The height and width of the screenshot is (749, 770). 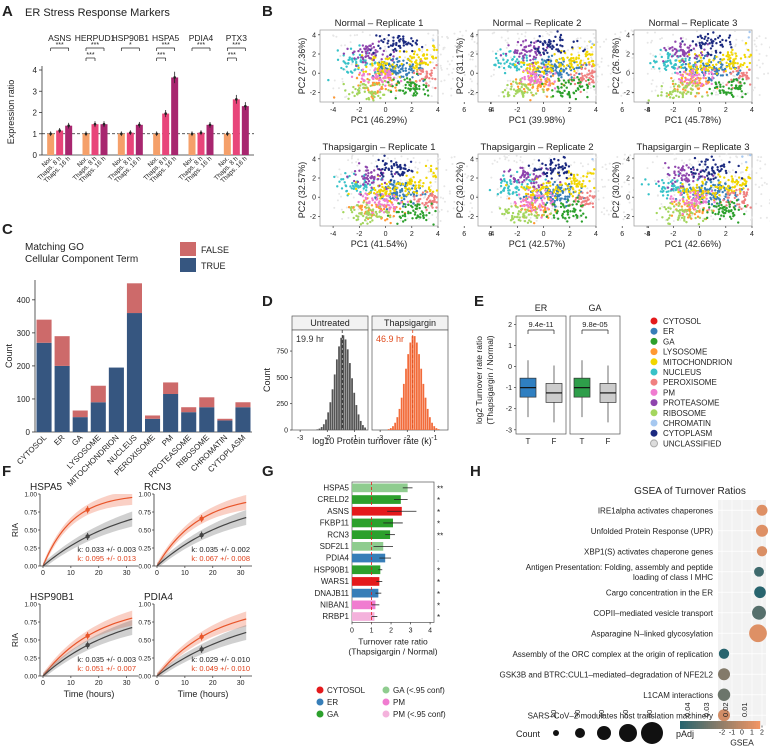 What do you see at coordinates (302, 190) in the screenshot?
I see `panel-b-ylabel: PC2 (32.57%)` at bounding box center [302, 190].